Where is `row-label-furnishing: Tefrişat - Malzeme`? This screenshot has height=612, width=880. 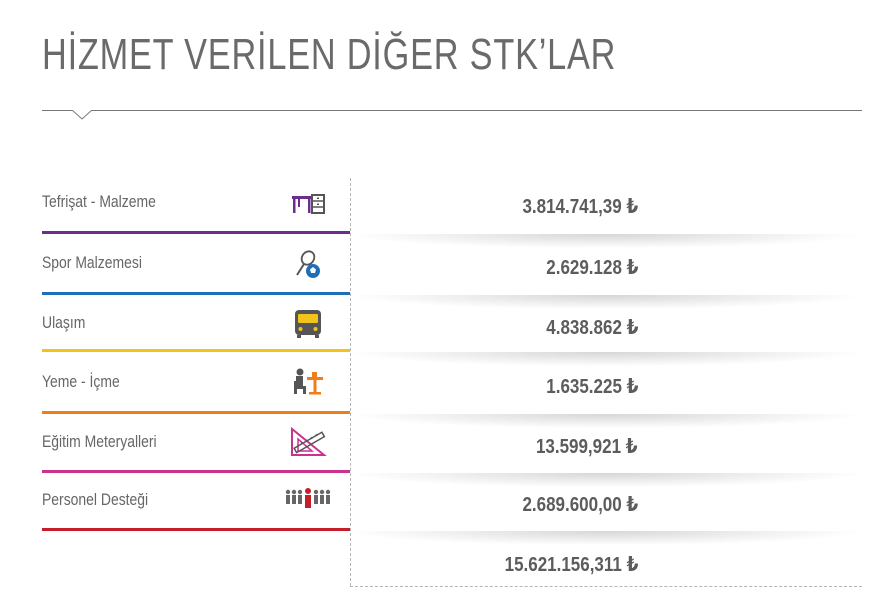
row-label-furnishing: Tefrişat - Malzeme is located at coordinates (99, 201).